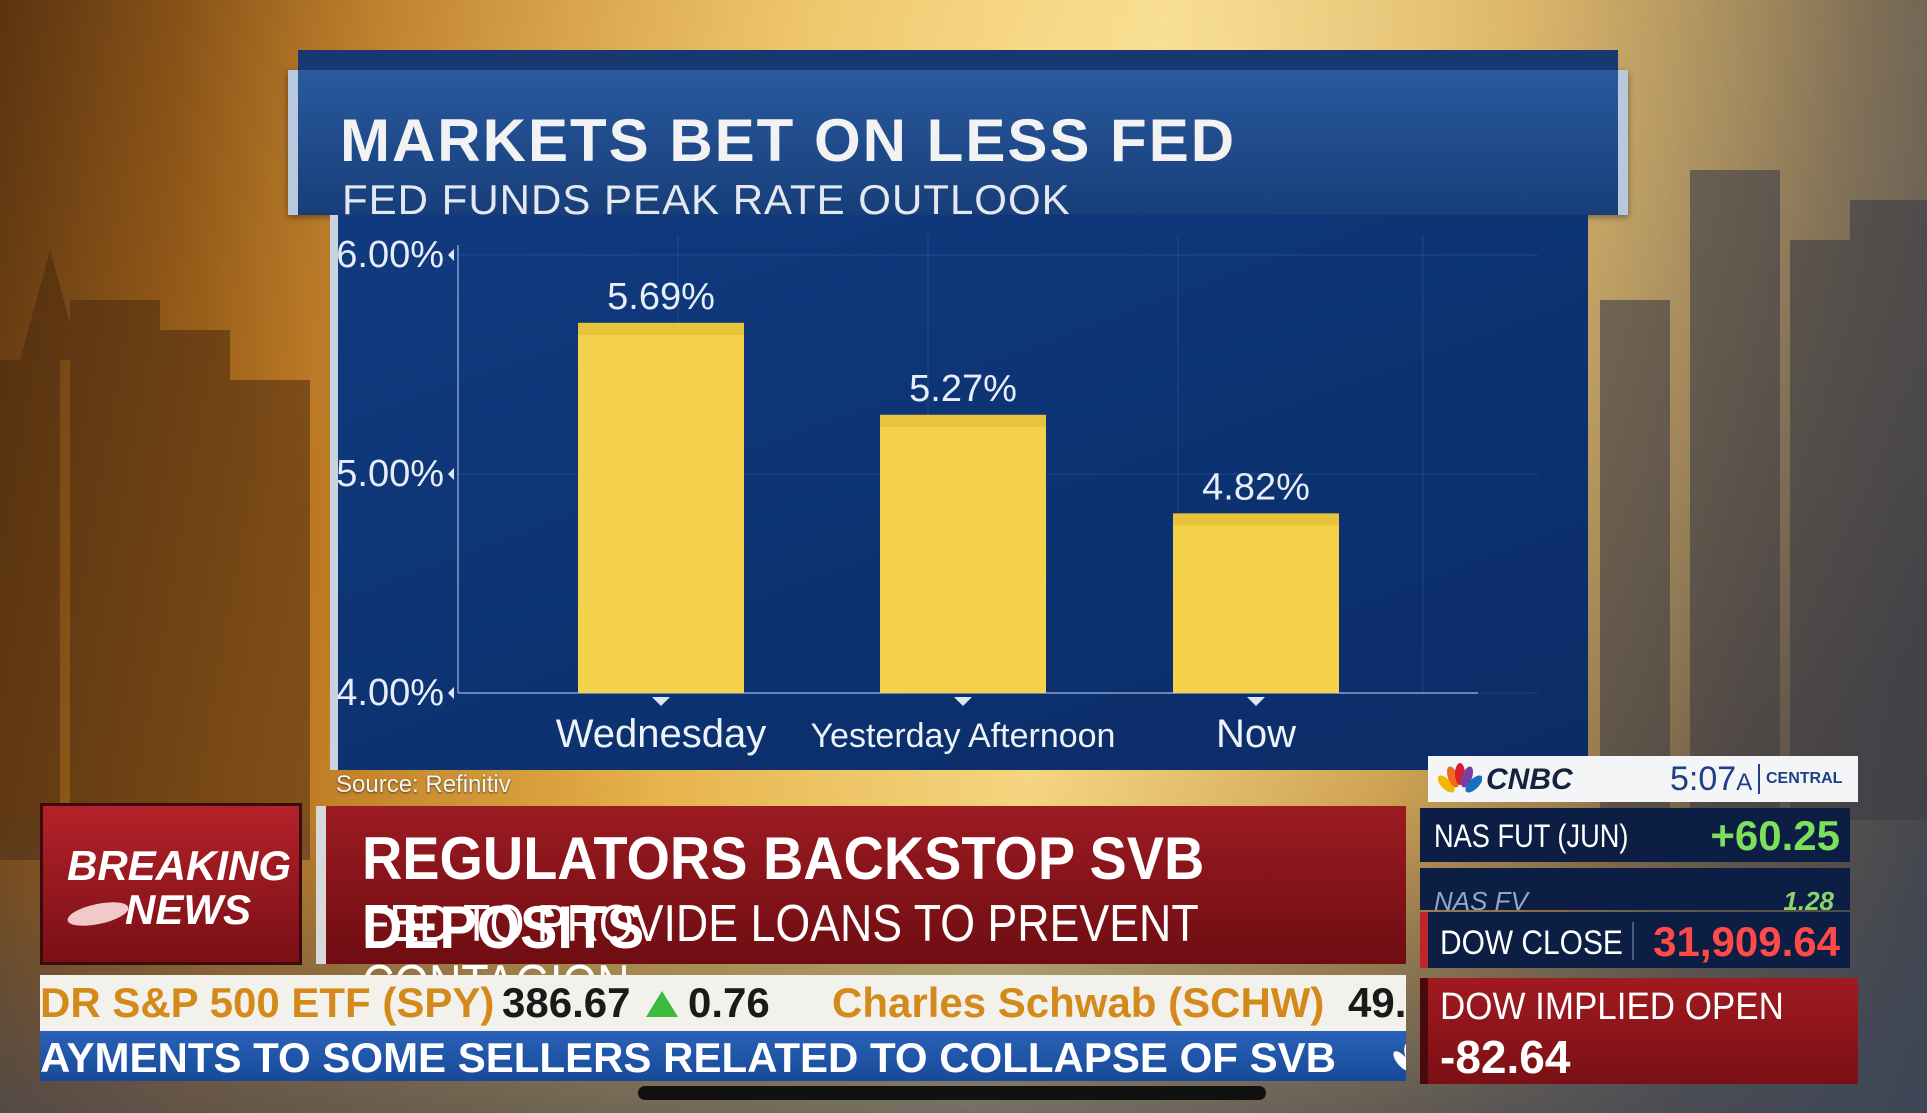 This screenshot has width=1927, height=1113. Describe the element at coordinates (1775, 835) in the screenshot. I see `nas-futures-value: +60.25` at that location.